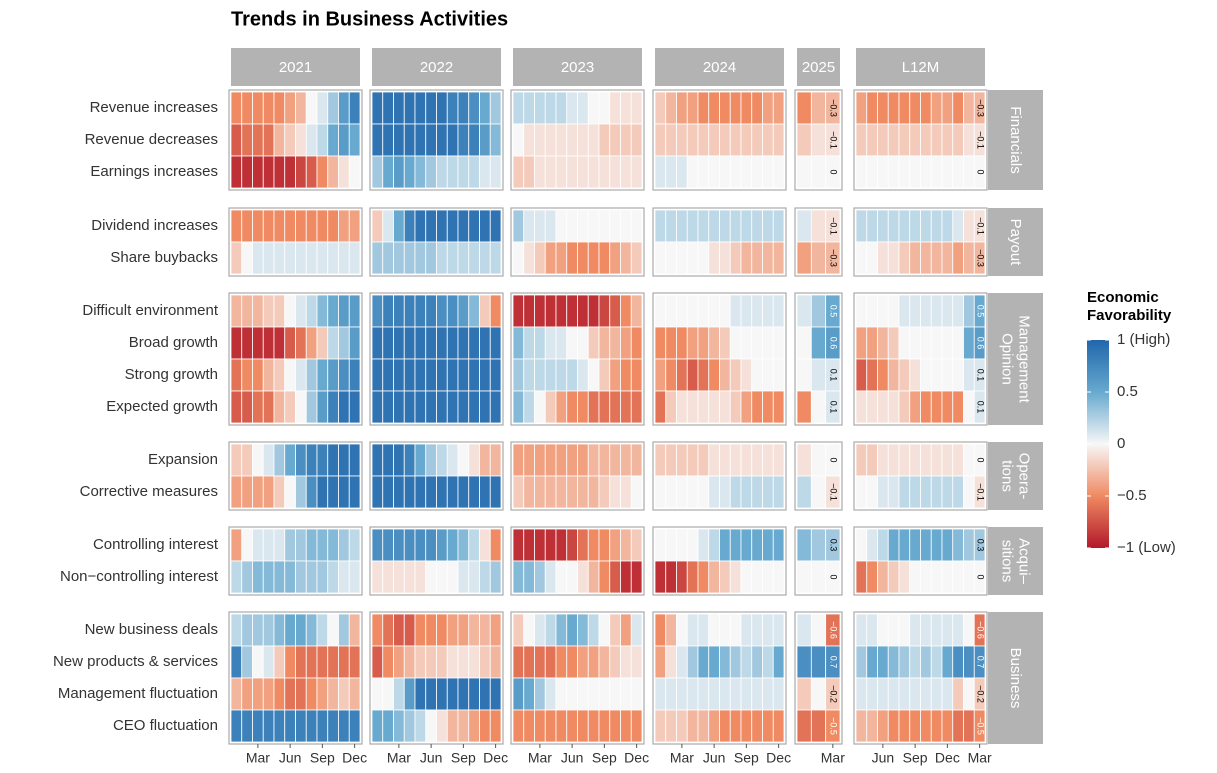  Describe the element at coordinates (980, 459) in the screenshot. I see `value-label: 0` at that location.